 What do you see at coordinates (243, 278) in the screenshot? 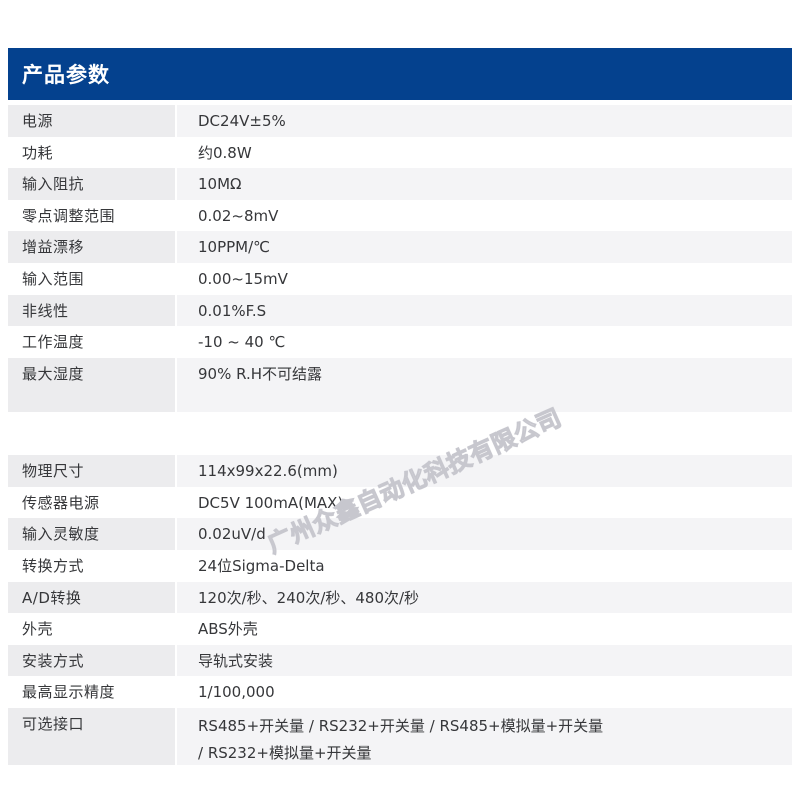
I see `param-value: 0.00~15mV` at bounding box center [243, 278].